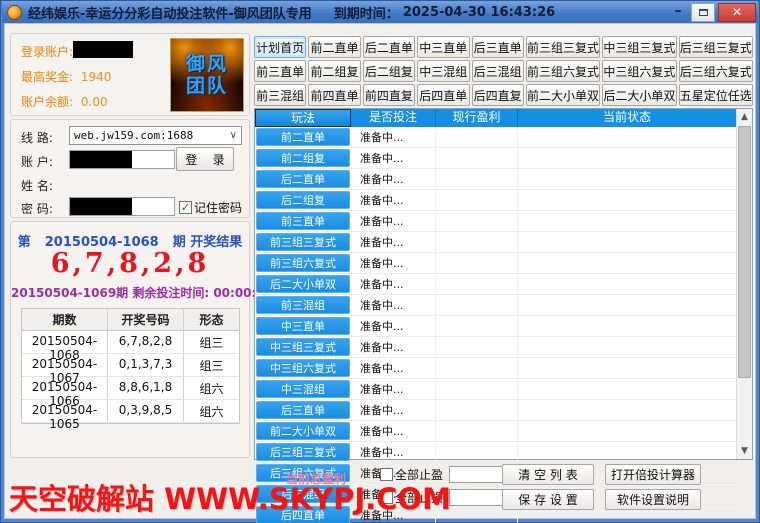 The width and height of the screenshot is (760, 523). What do you see at coordinates (563, 95) in the screenshot?
I see `nav-button: 前二大小单双` at bounding box center [563, 95].